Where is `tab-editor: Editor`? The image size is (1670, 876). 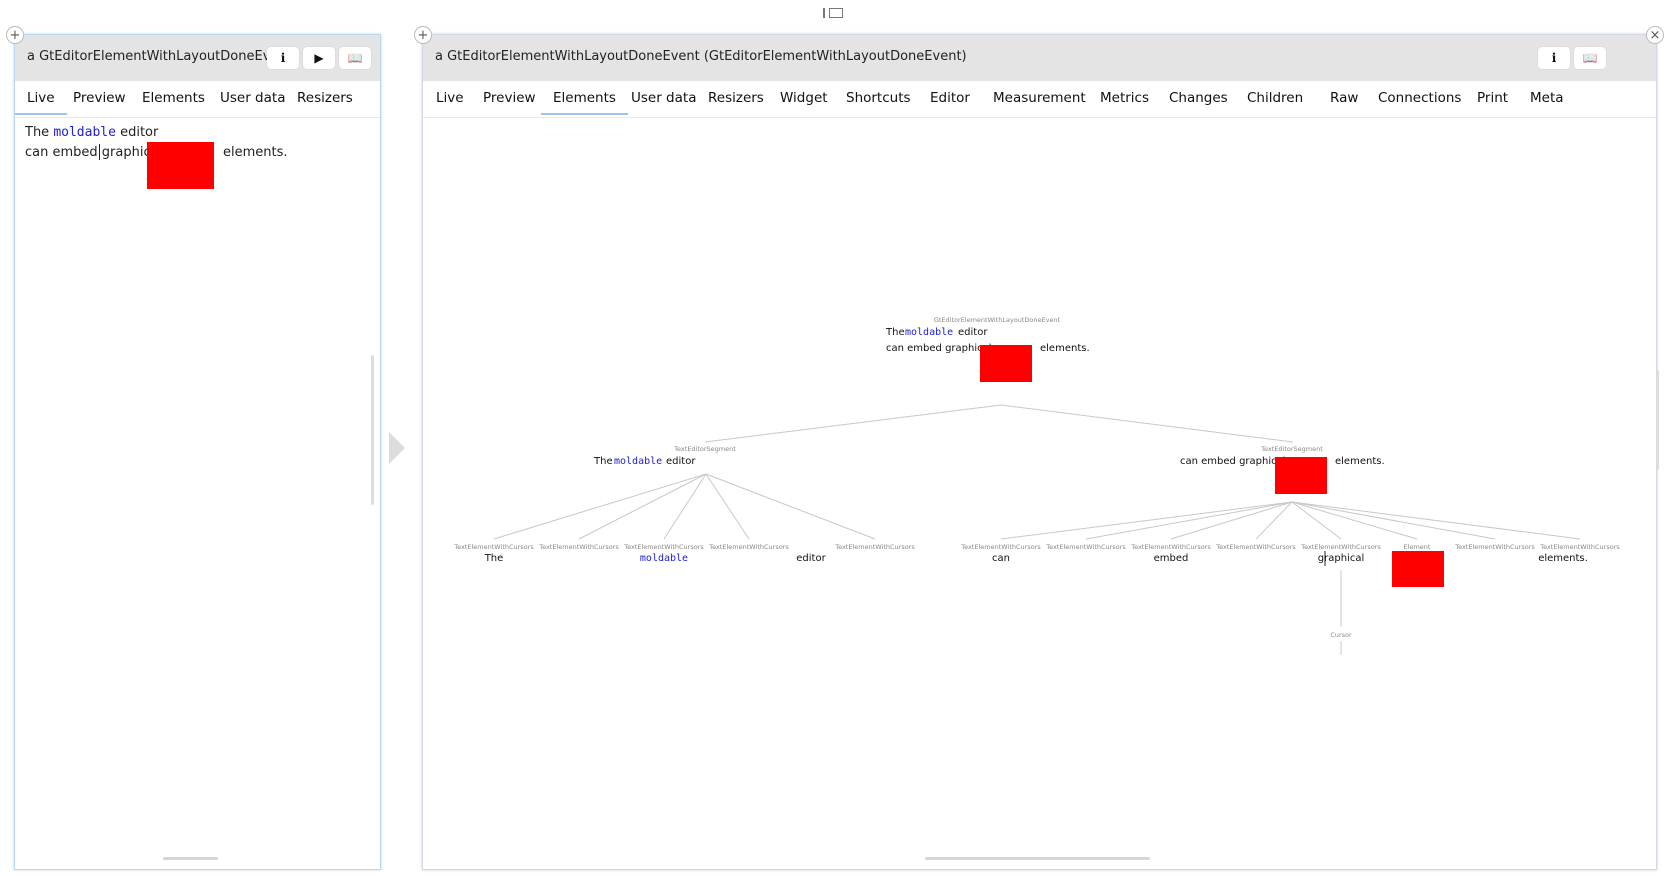 tab-editor: Editor is located at coordinates (950, 98).